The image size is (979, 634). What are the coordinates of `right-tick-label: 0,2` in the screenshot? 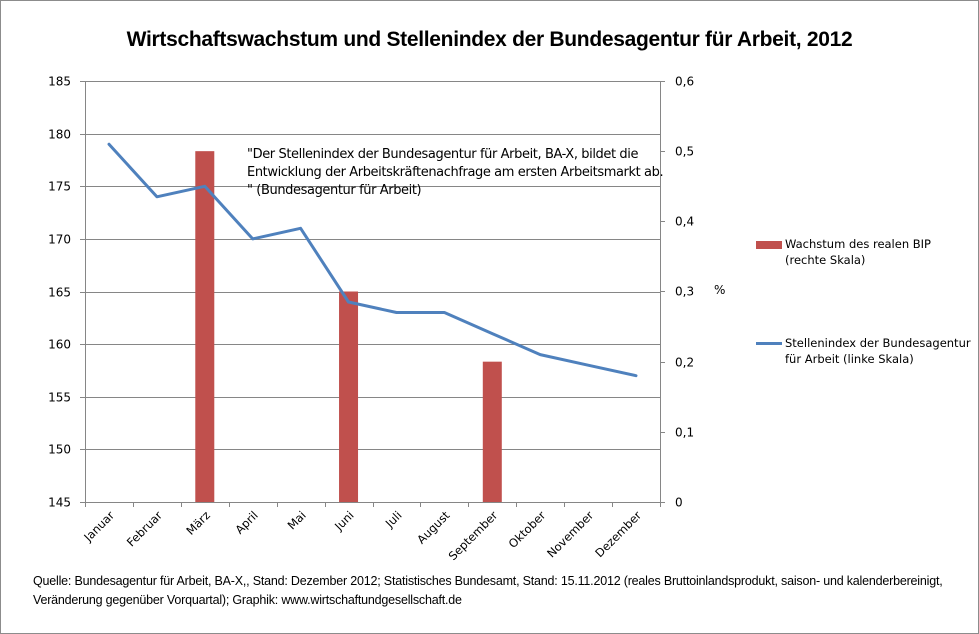 It's located at (684, 363).